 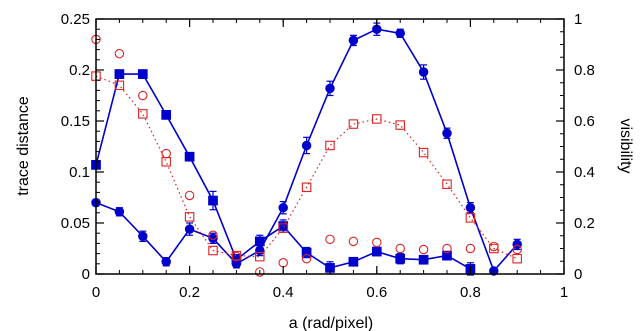 What do you see at coordinates (584, 223) in the screenshot?
I see `y2-tick-label: 0.2` at bounding box center [584, 223].